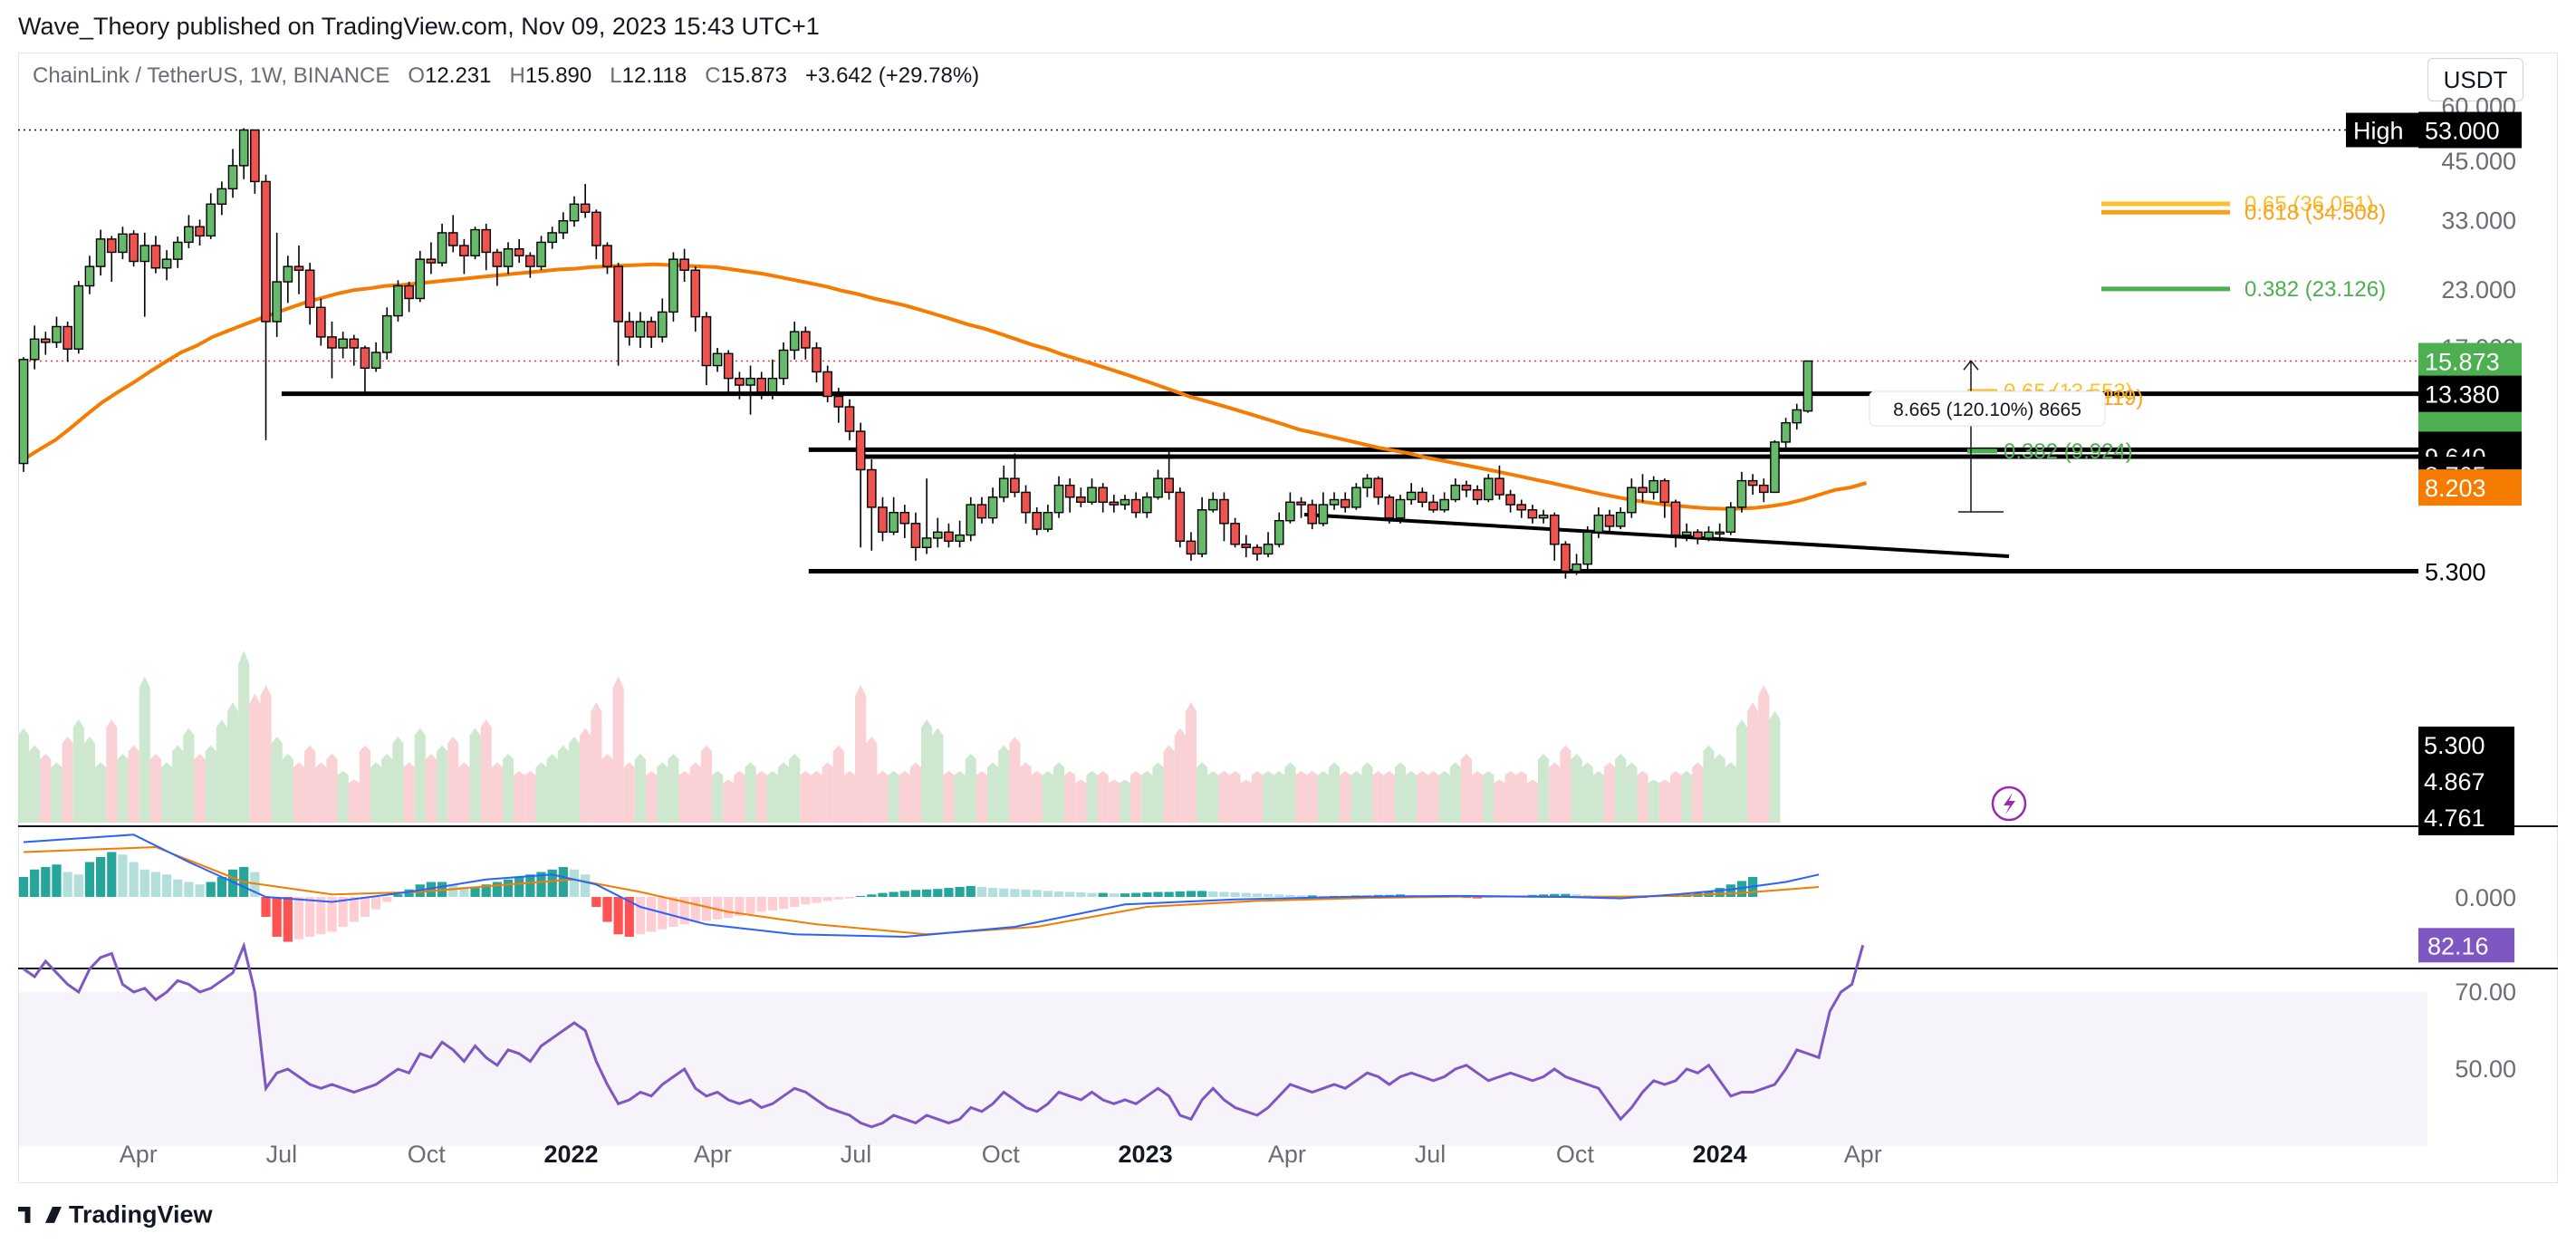 The width and height of the screenshot is (2576, 1243). Describe the element at coordinates (2470, 487) in the screenshot. I see `price-label-tag` at that location.